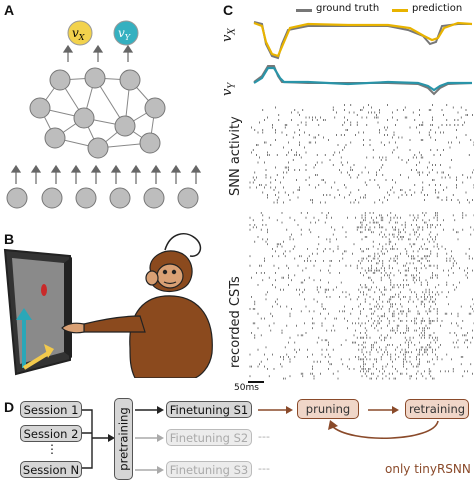 The image size is (474, 484). I want to click on finetuning-s3-trail: ---, so click(264, 468).